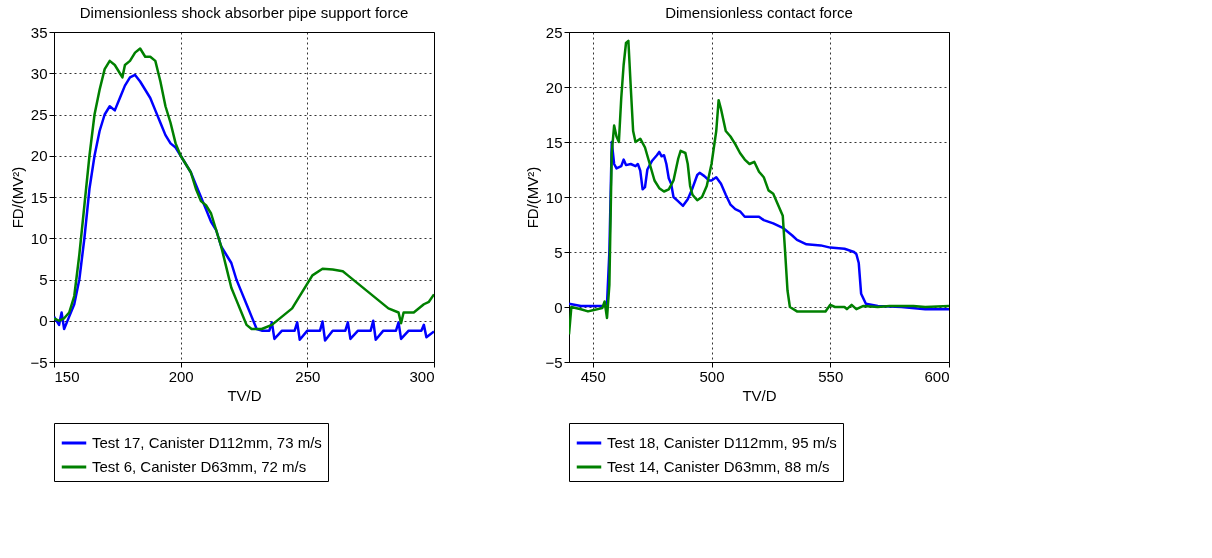 The width and height of the screenshot is (1212, 558). What do you see at coordinates (422, 376) in the screenshot?
I see `x-tick-label: 300` at bounding box center [422, 376].